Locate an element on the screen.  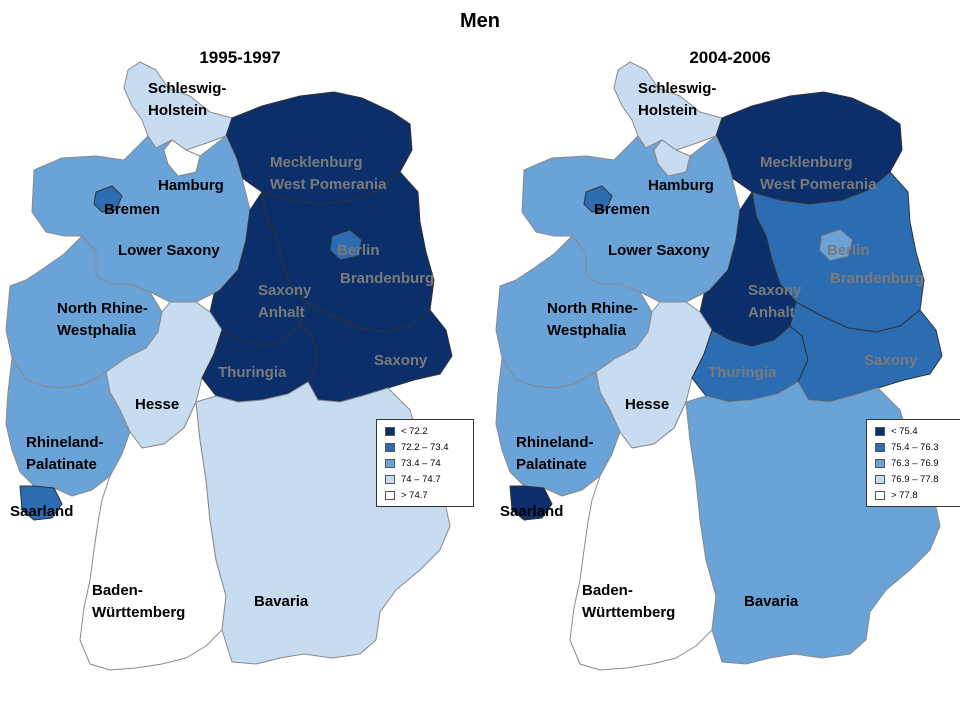
legend-label: 76.3 – 76.9 is located at coordinates (915, 463).